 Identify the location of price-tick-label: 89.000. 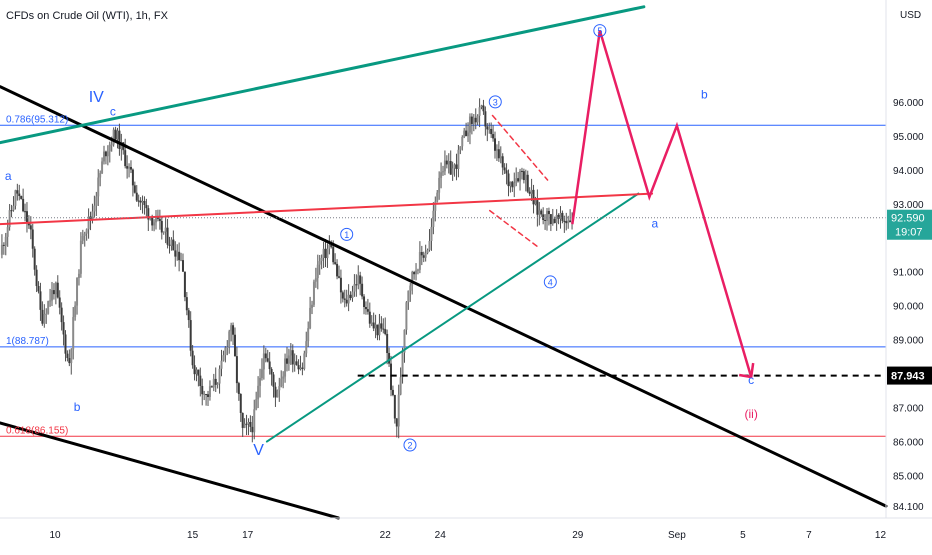
(908, 341).